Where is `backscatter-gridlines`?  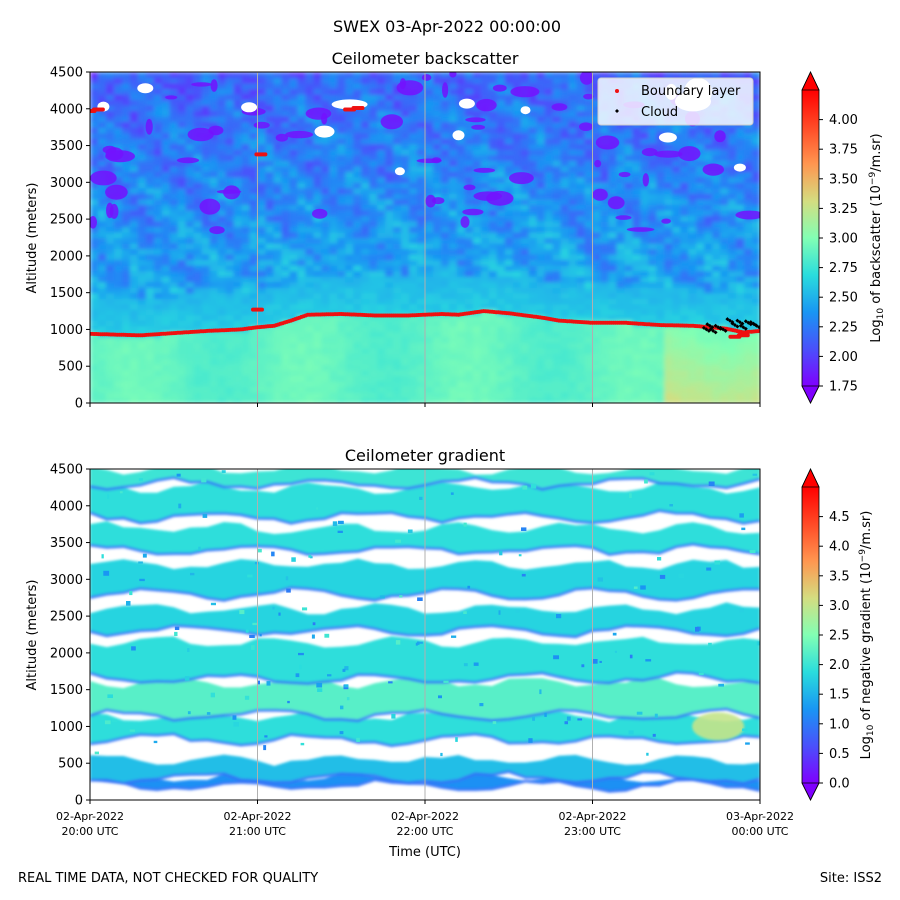
backscatter-gridlines is located at coordinates (425, 237).